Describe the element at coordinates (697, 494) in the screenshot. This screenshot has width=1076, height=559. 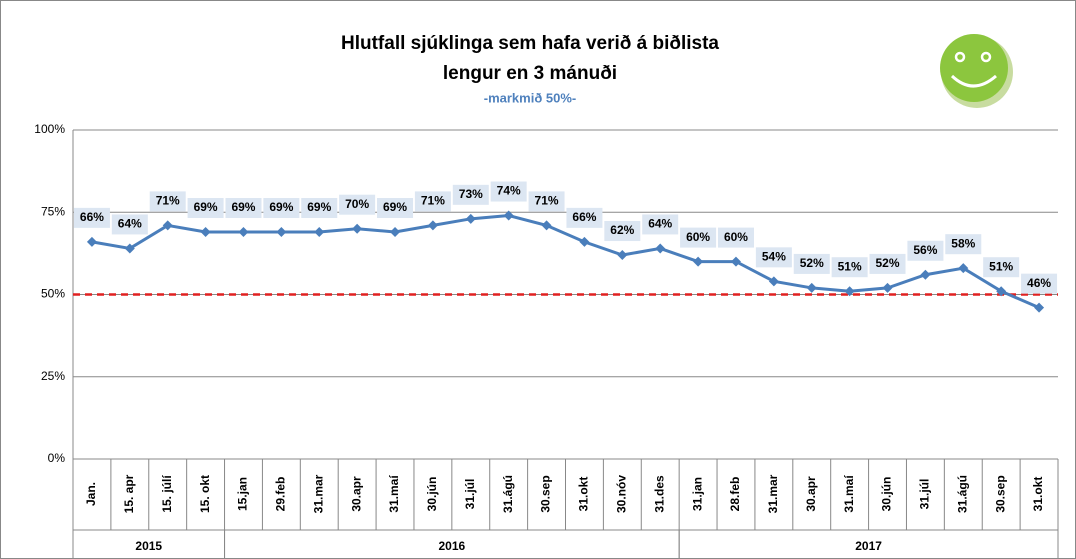
I see `x-tick-label: 31.jan` at that location.